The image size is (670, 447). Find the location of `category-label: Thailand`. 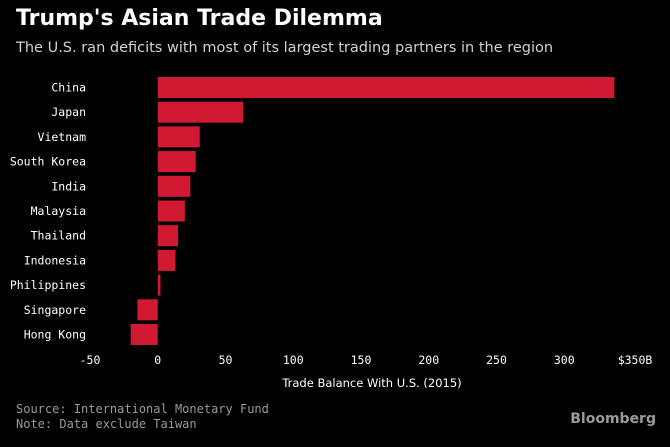

category-label: Thailand is located at coordinates (58, 236).